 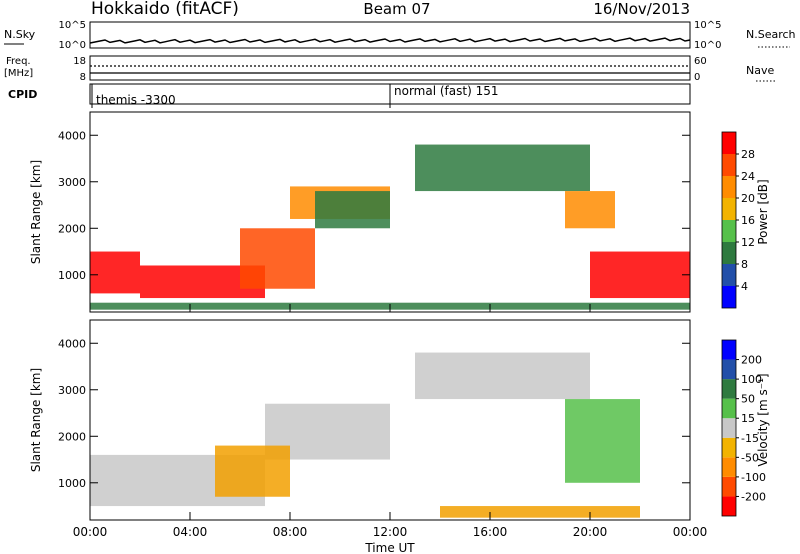 What do you see at coordinates (72, 25) in the screenshot?
I see `noise-left-tick-top: 10^5` at bounding box center [72, 25].